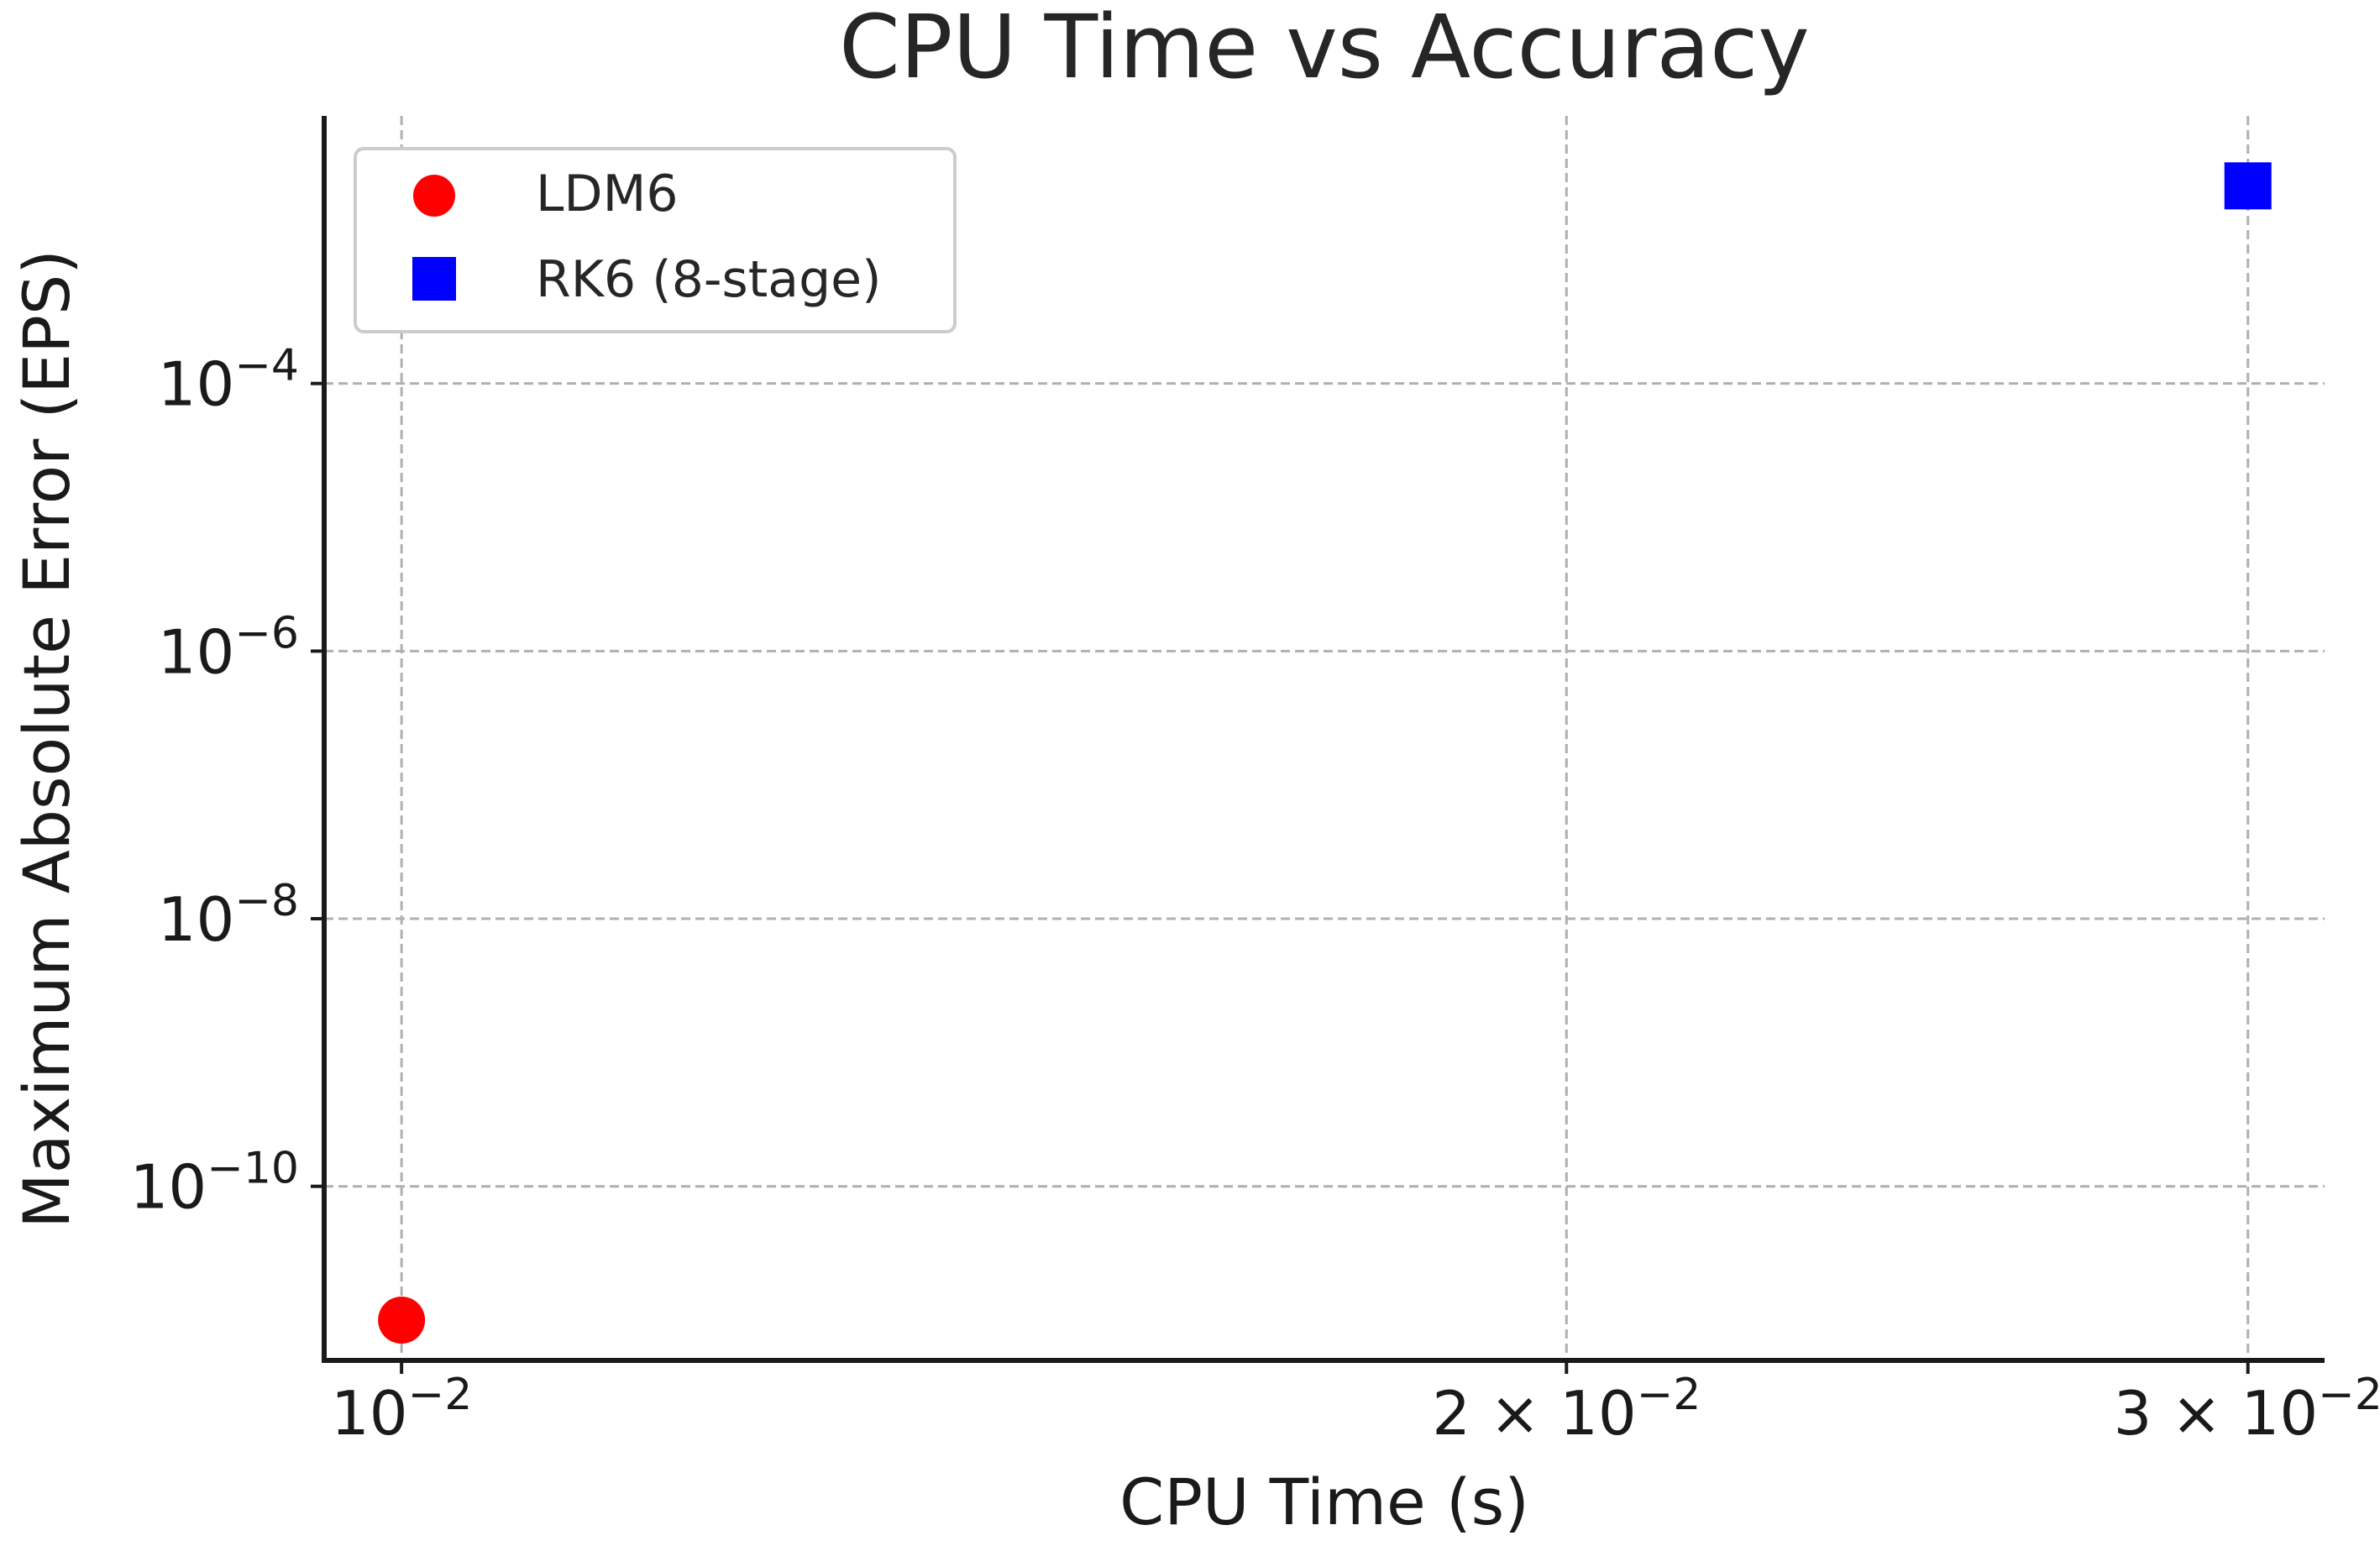 Image resolution: width=2380 pixels, height=1546 pixels. Describe the element at coordinates (1324, 49) in the screenshot. I see `chart-title: CPU Time vs Accuracy` at that location.